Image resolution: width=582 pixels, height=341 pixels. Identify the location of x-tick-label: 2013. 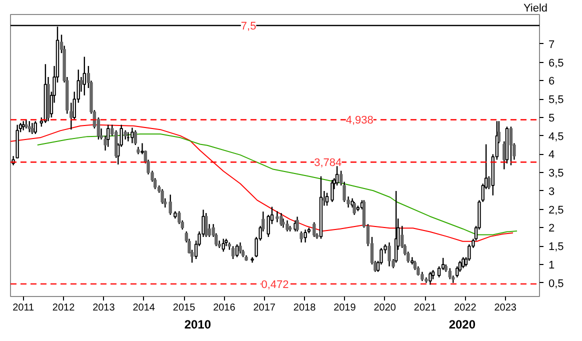
(104, 308).